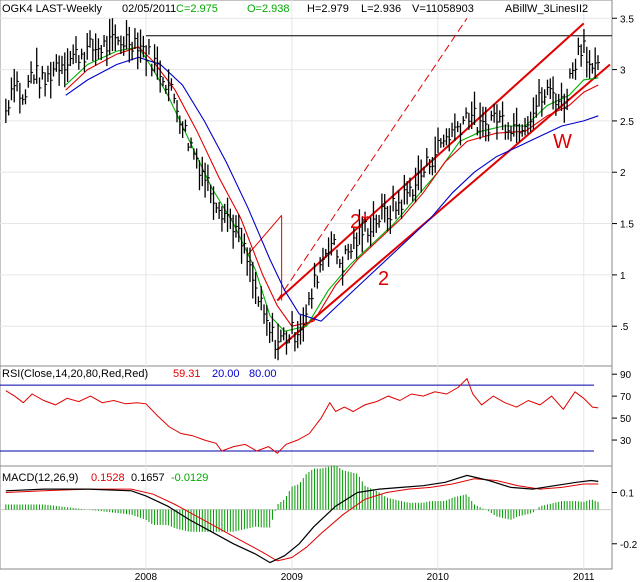 Image resolution: width=643 pixels, height=582 pixels. Describe the element at coordinates (627, 225) in the screenshot. I see `y-tick-label: 1.5` at that location.